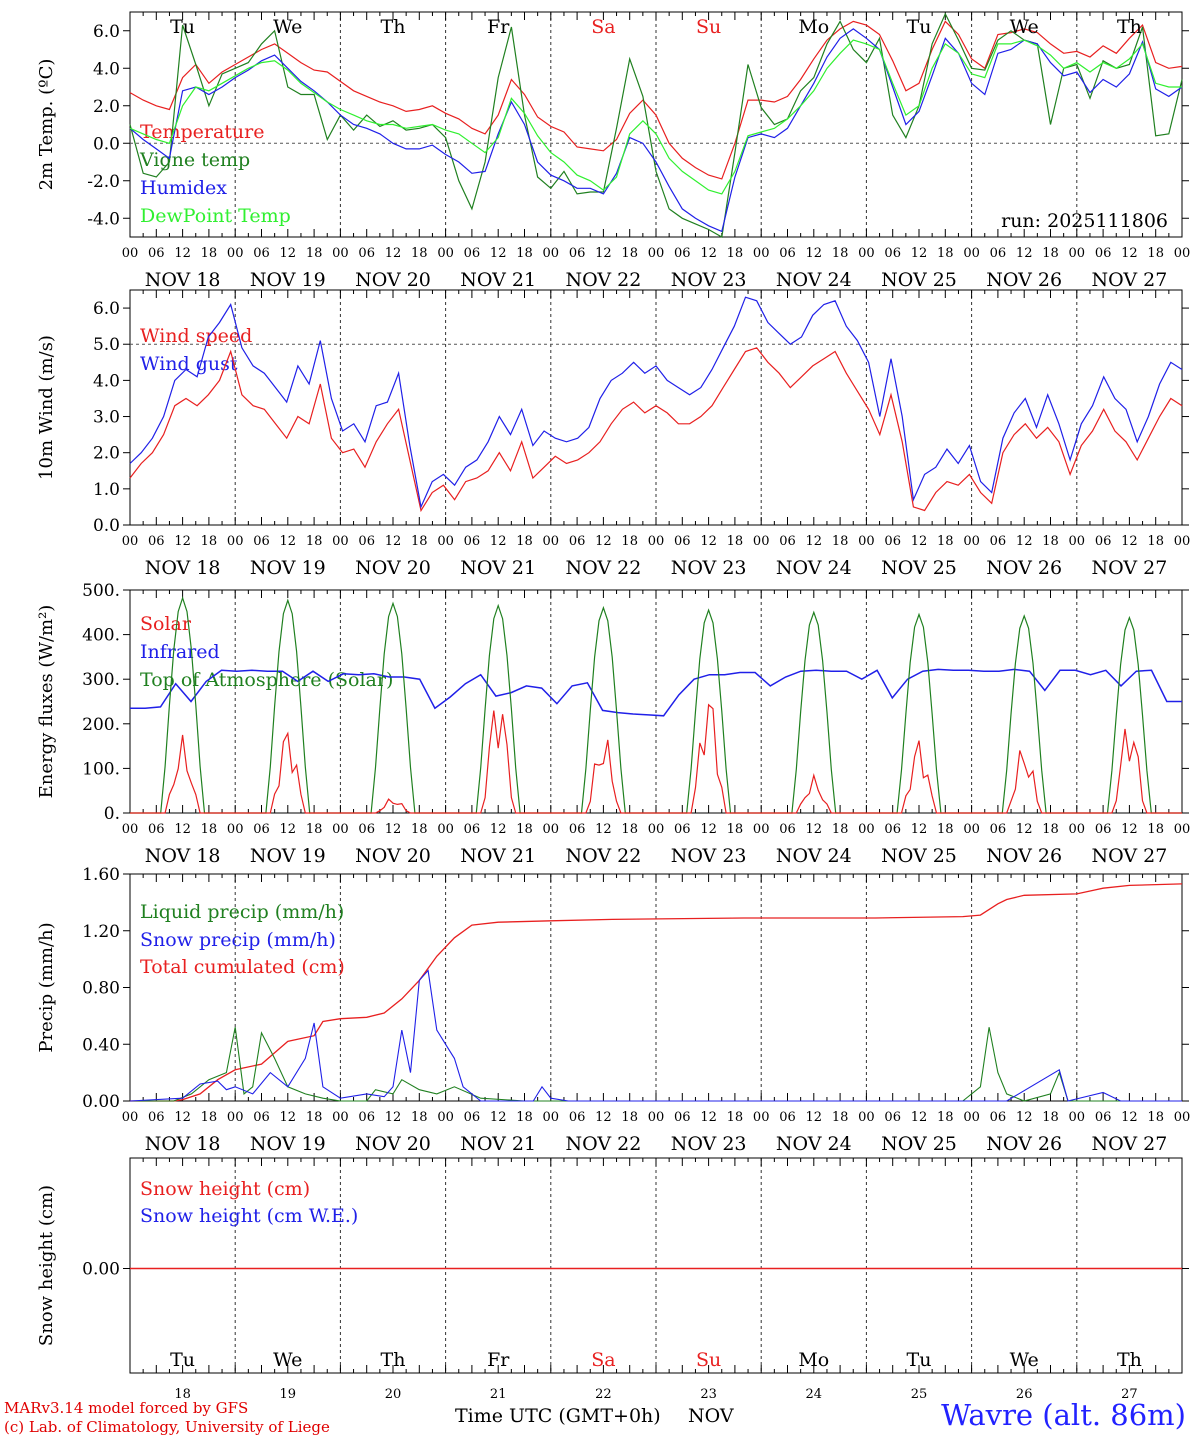 This screenshot has height=1440, width=1194. I want to click on month-label: NOV, so click(711, 1416).